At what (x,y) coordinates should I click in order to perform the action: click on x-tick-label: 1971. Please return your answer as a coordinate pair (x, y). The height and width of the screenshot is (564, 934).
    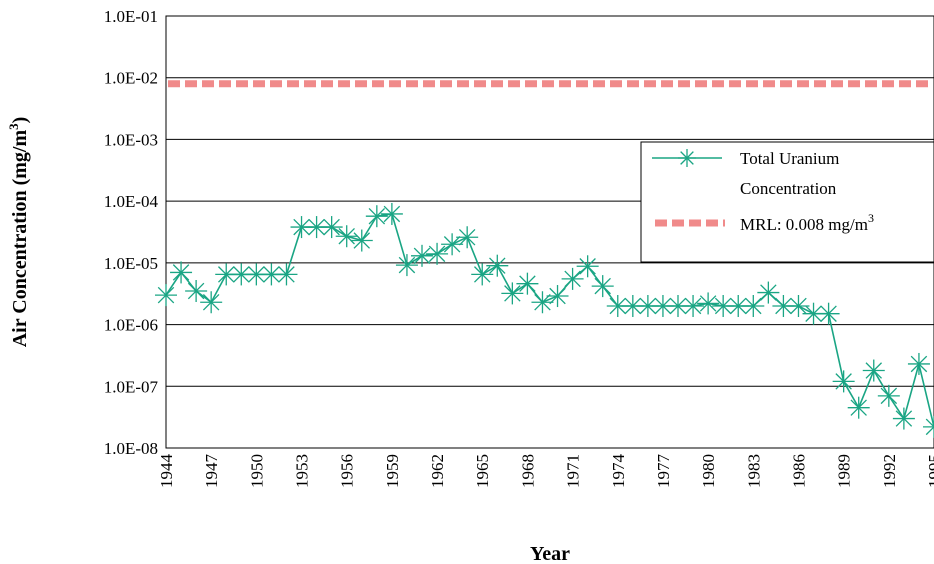
    Looking at the image, I should click on (573, 471).